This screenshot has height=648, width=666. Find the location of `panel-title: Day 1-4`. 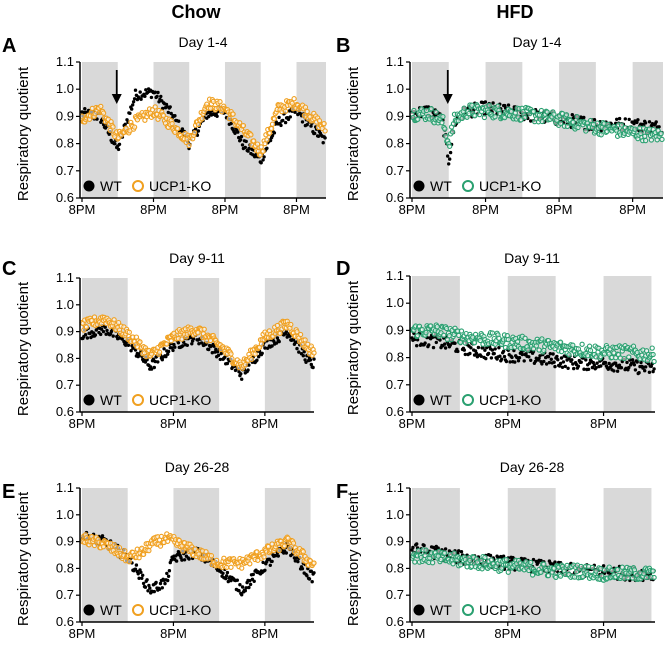

panel-title: Day 1-4 is located at coordinates (536, 42).